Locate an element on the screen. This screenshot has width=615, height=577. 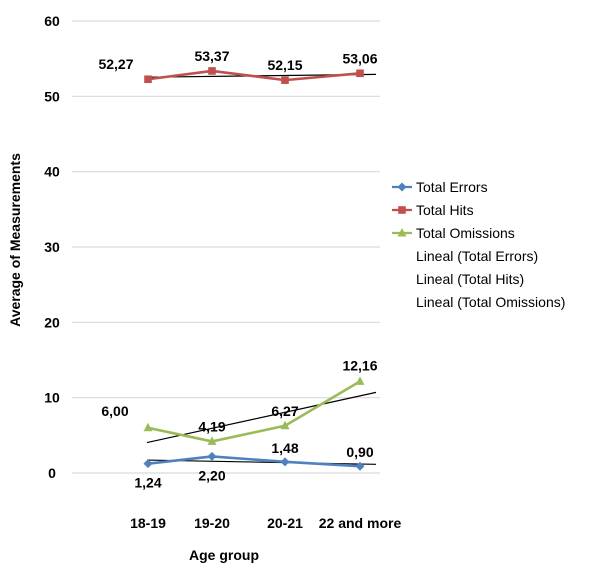
data-label: 12,16 is located at coordinates (359, 365).